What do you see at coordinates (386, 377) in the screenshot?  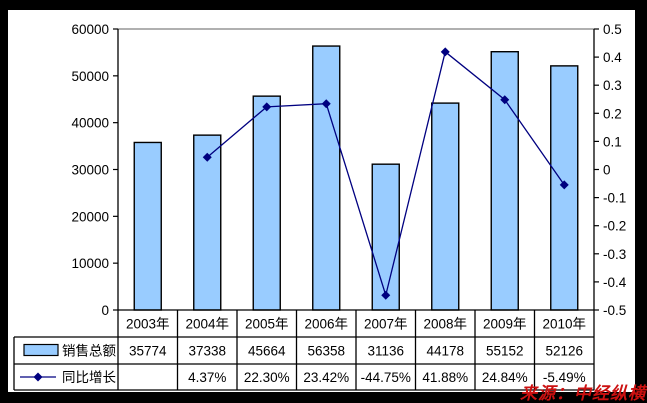 I see `table-cell-growth: -44.75%` at bounding box center [386, 377].